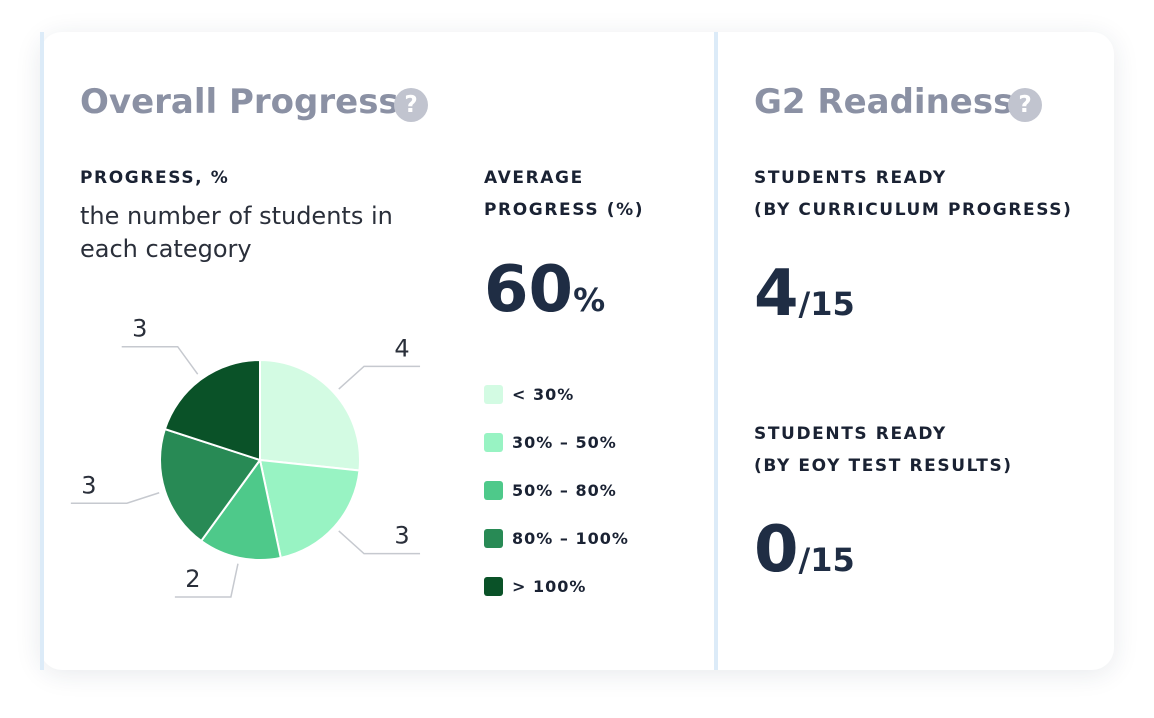 This screenshot has width=1154, height=718. I want to click on legend-item: > 100%, so click(556, 586).